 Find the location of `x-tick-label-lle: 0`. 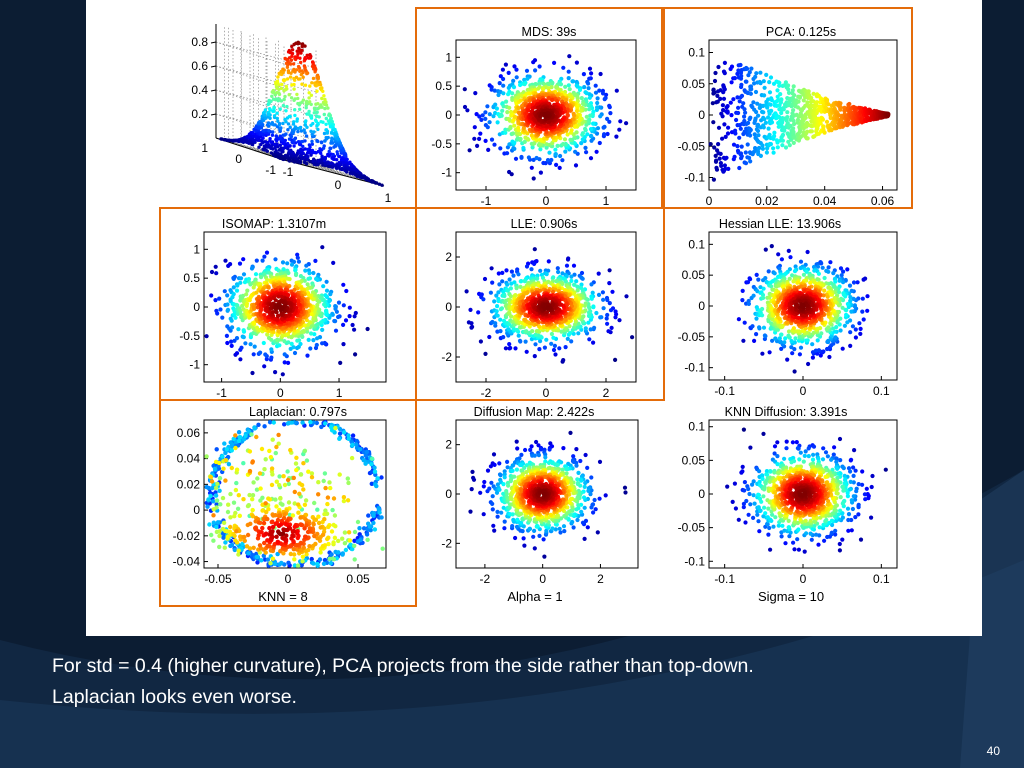

x-tick-label-lle: 0 is located at coordinates (546, 393).